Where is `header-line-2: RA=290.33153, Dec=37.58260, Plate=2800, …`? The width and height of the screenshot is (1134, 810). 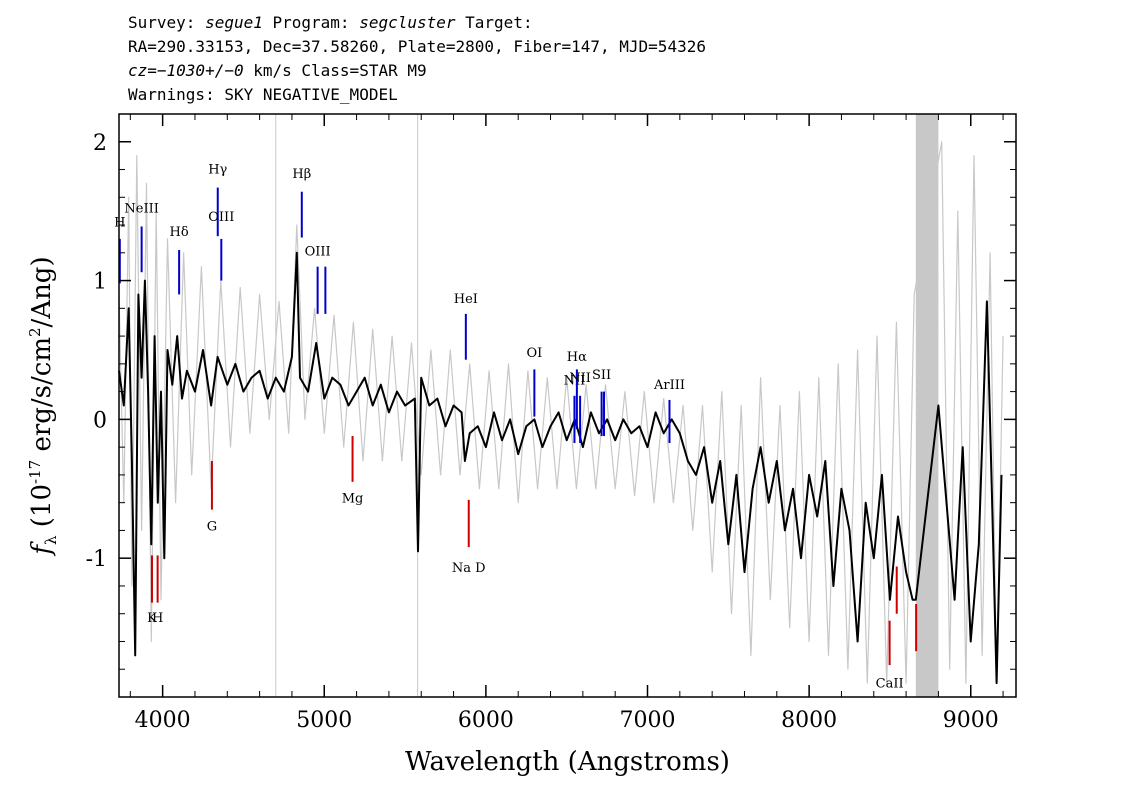 header-line-2: RA=290.33153, Dec=37.58260, Plate=2800, … is located at coordinates (417, 46).